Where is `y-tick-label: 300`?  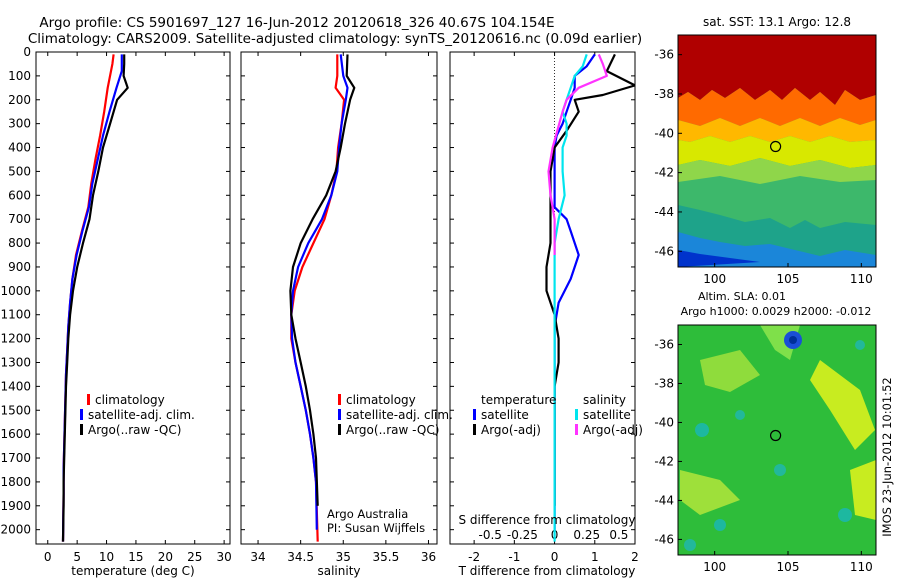
y-tick-label: 300 is located at coordinates (19, 124).